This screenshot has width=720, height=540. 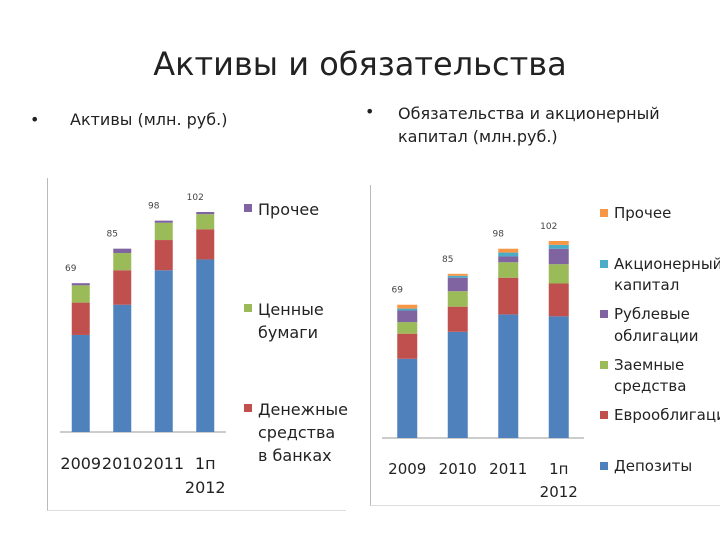 What do you see at coordinates (360, 64) in the screenshot?
I see `slide-title: Активы и обязательства` at bounding box center [360, 64].